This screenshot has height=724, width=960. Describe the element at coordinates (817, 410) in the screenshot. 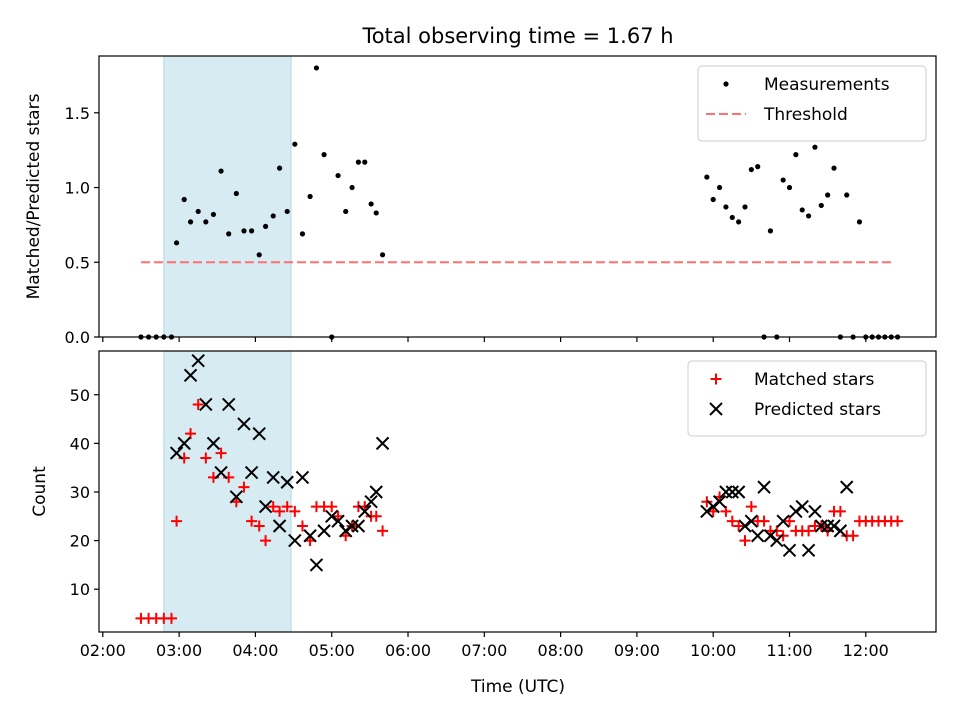

I see `legend-label: Predicted stars` at that location.